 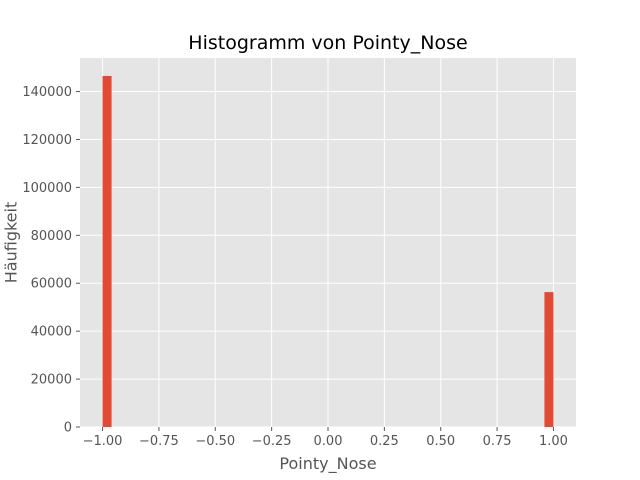 I want to click on x-tick-label: 0.25, so click(x=384, y=441).